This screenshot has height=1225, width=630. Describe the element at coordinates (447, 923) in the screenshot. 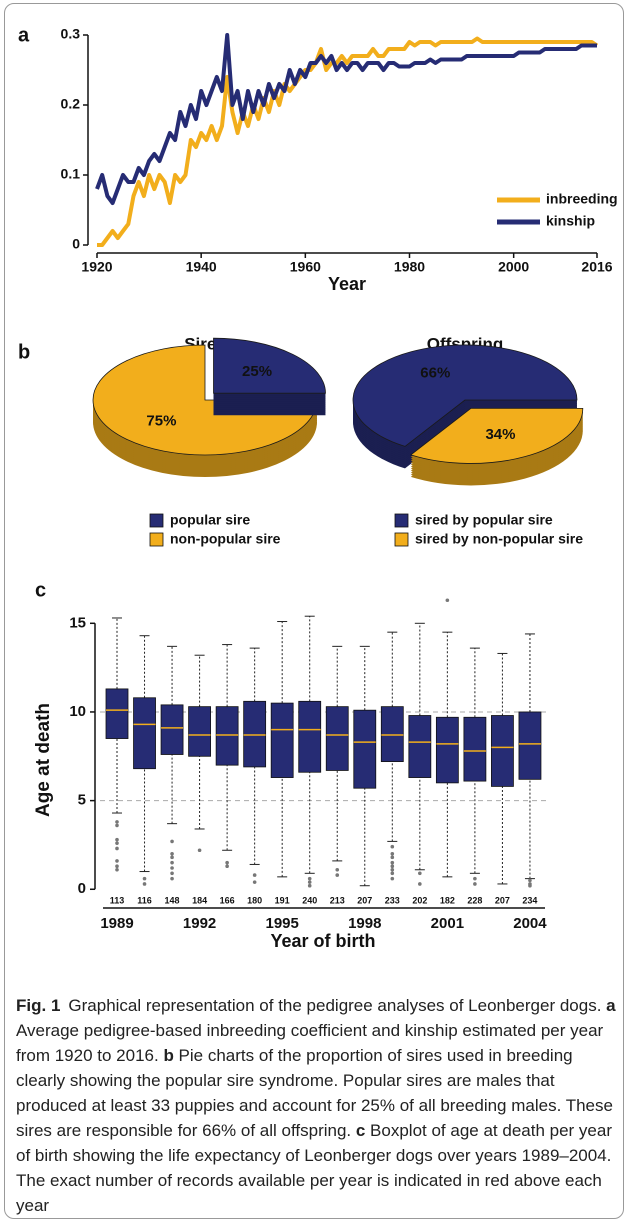

I see `x-tick-label: 2001` at that location.